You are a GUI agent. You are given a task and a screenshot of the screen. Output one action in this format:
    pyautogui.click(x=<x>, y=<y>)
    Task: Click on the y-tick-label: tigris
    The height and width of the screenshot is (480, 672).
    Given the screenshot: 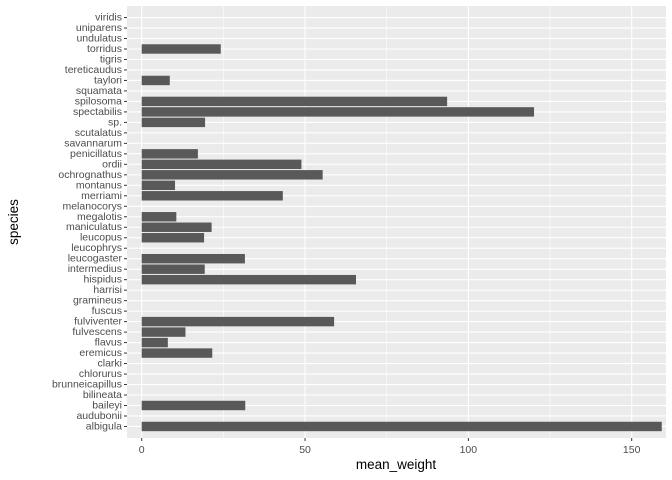 What is the action you would take?
    pyautogui.click(x=111, y=59)
    